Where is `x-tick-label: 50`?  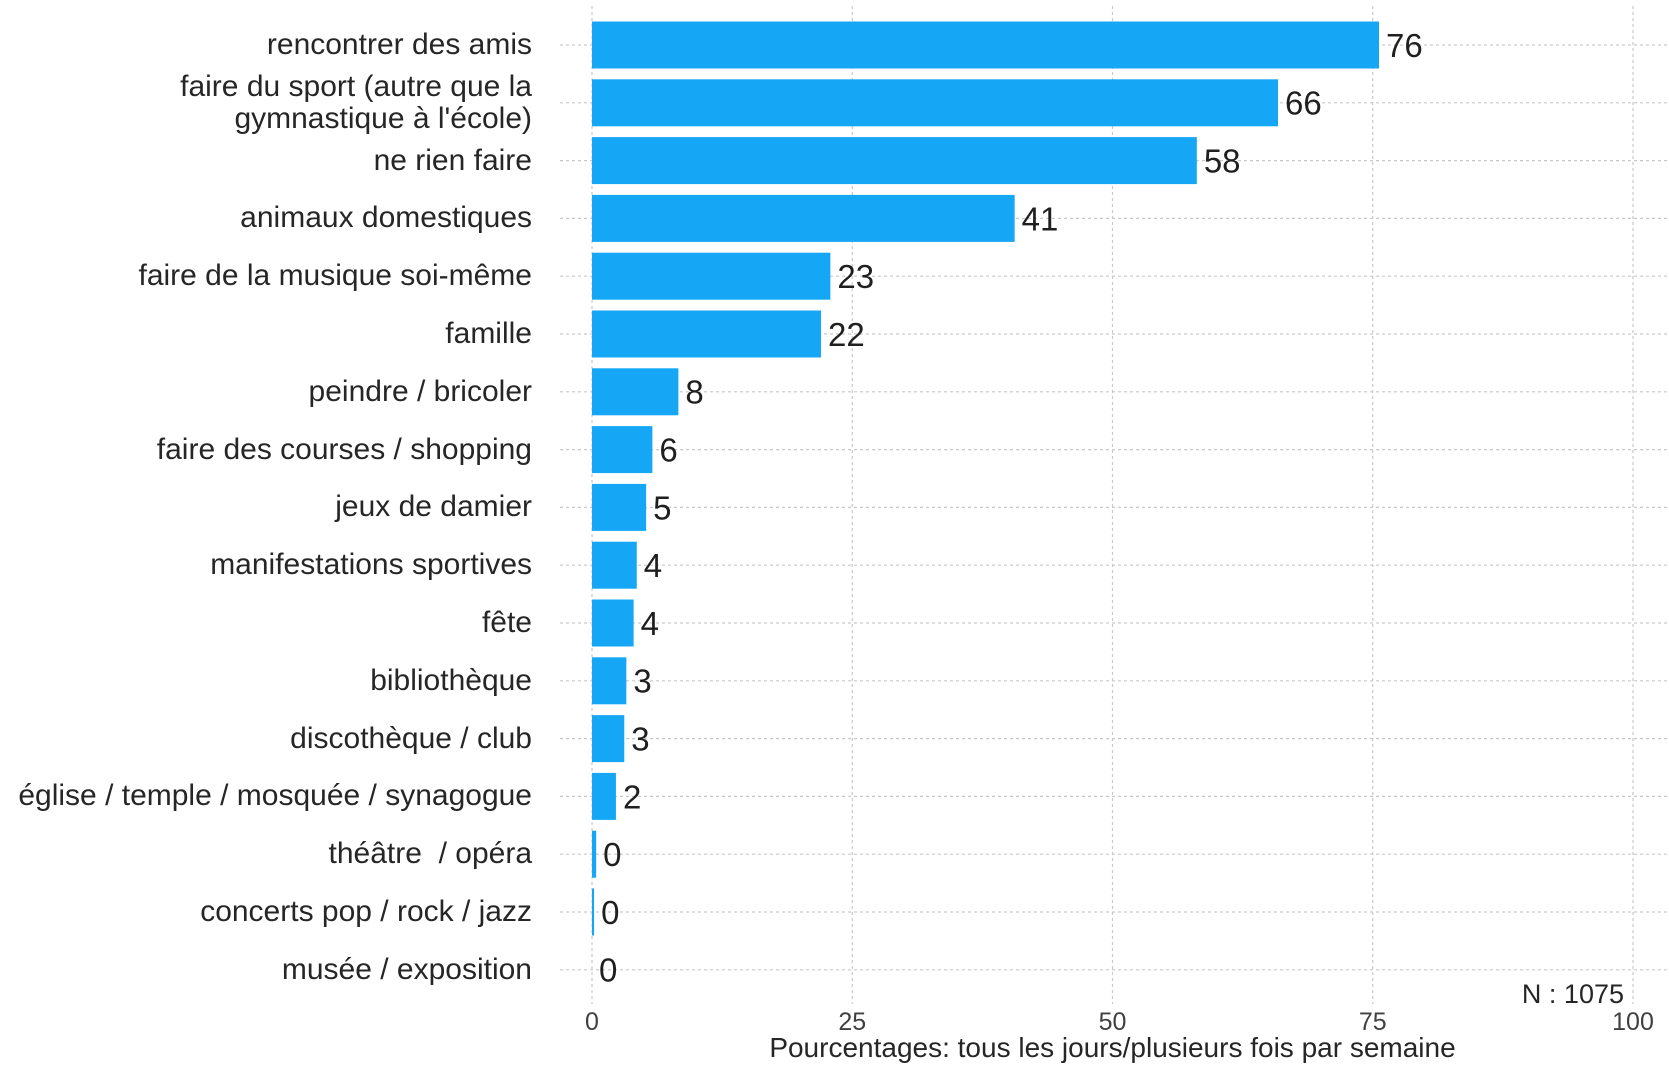 x-tick-label: 50 is located at coordinates (1113, 1022).